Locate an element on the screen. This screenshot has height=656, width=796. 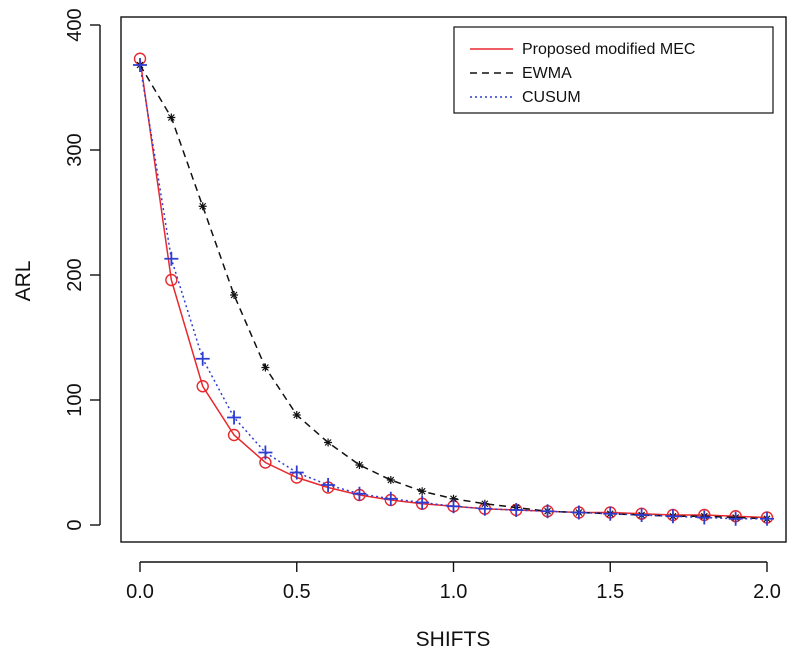
legend-label: EWMA is located at coordinates (547, 73).